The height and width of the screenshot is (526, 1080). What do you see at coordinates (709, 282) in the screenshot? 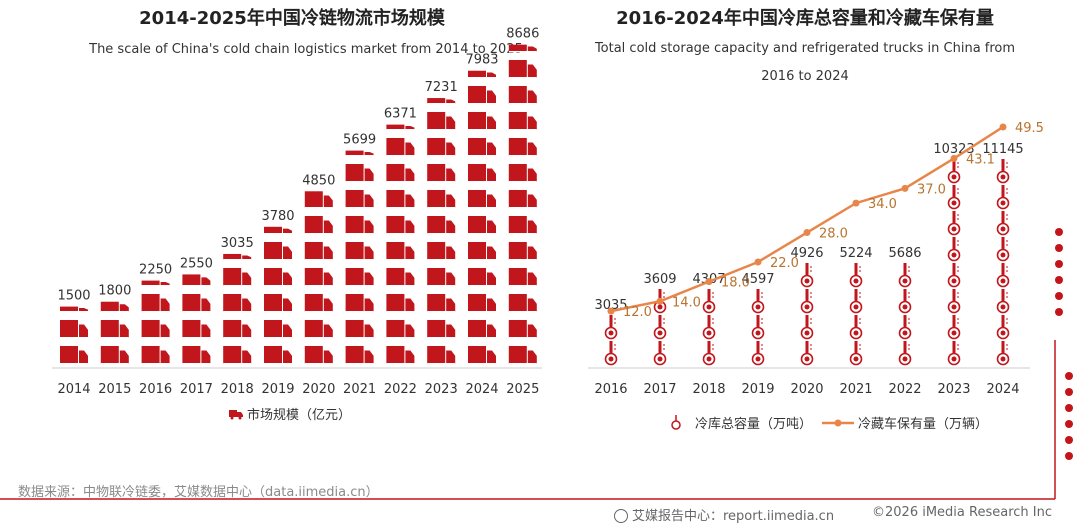
I see `trucks-point-2018` at bounding box center [709, 282].